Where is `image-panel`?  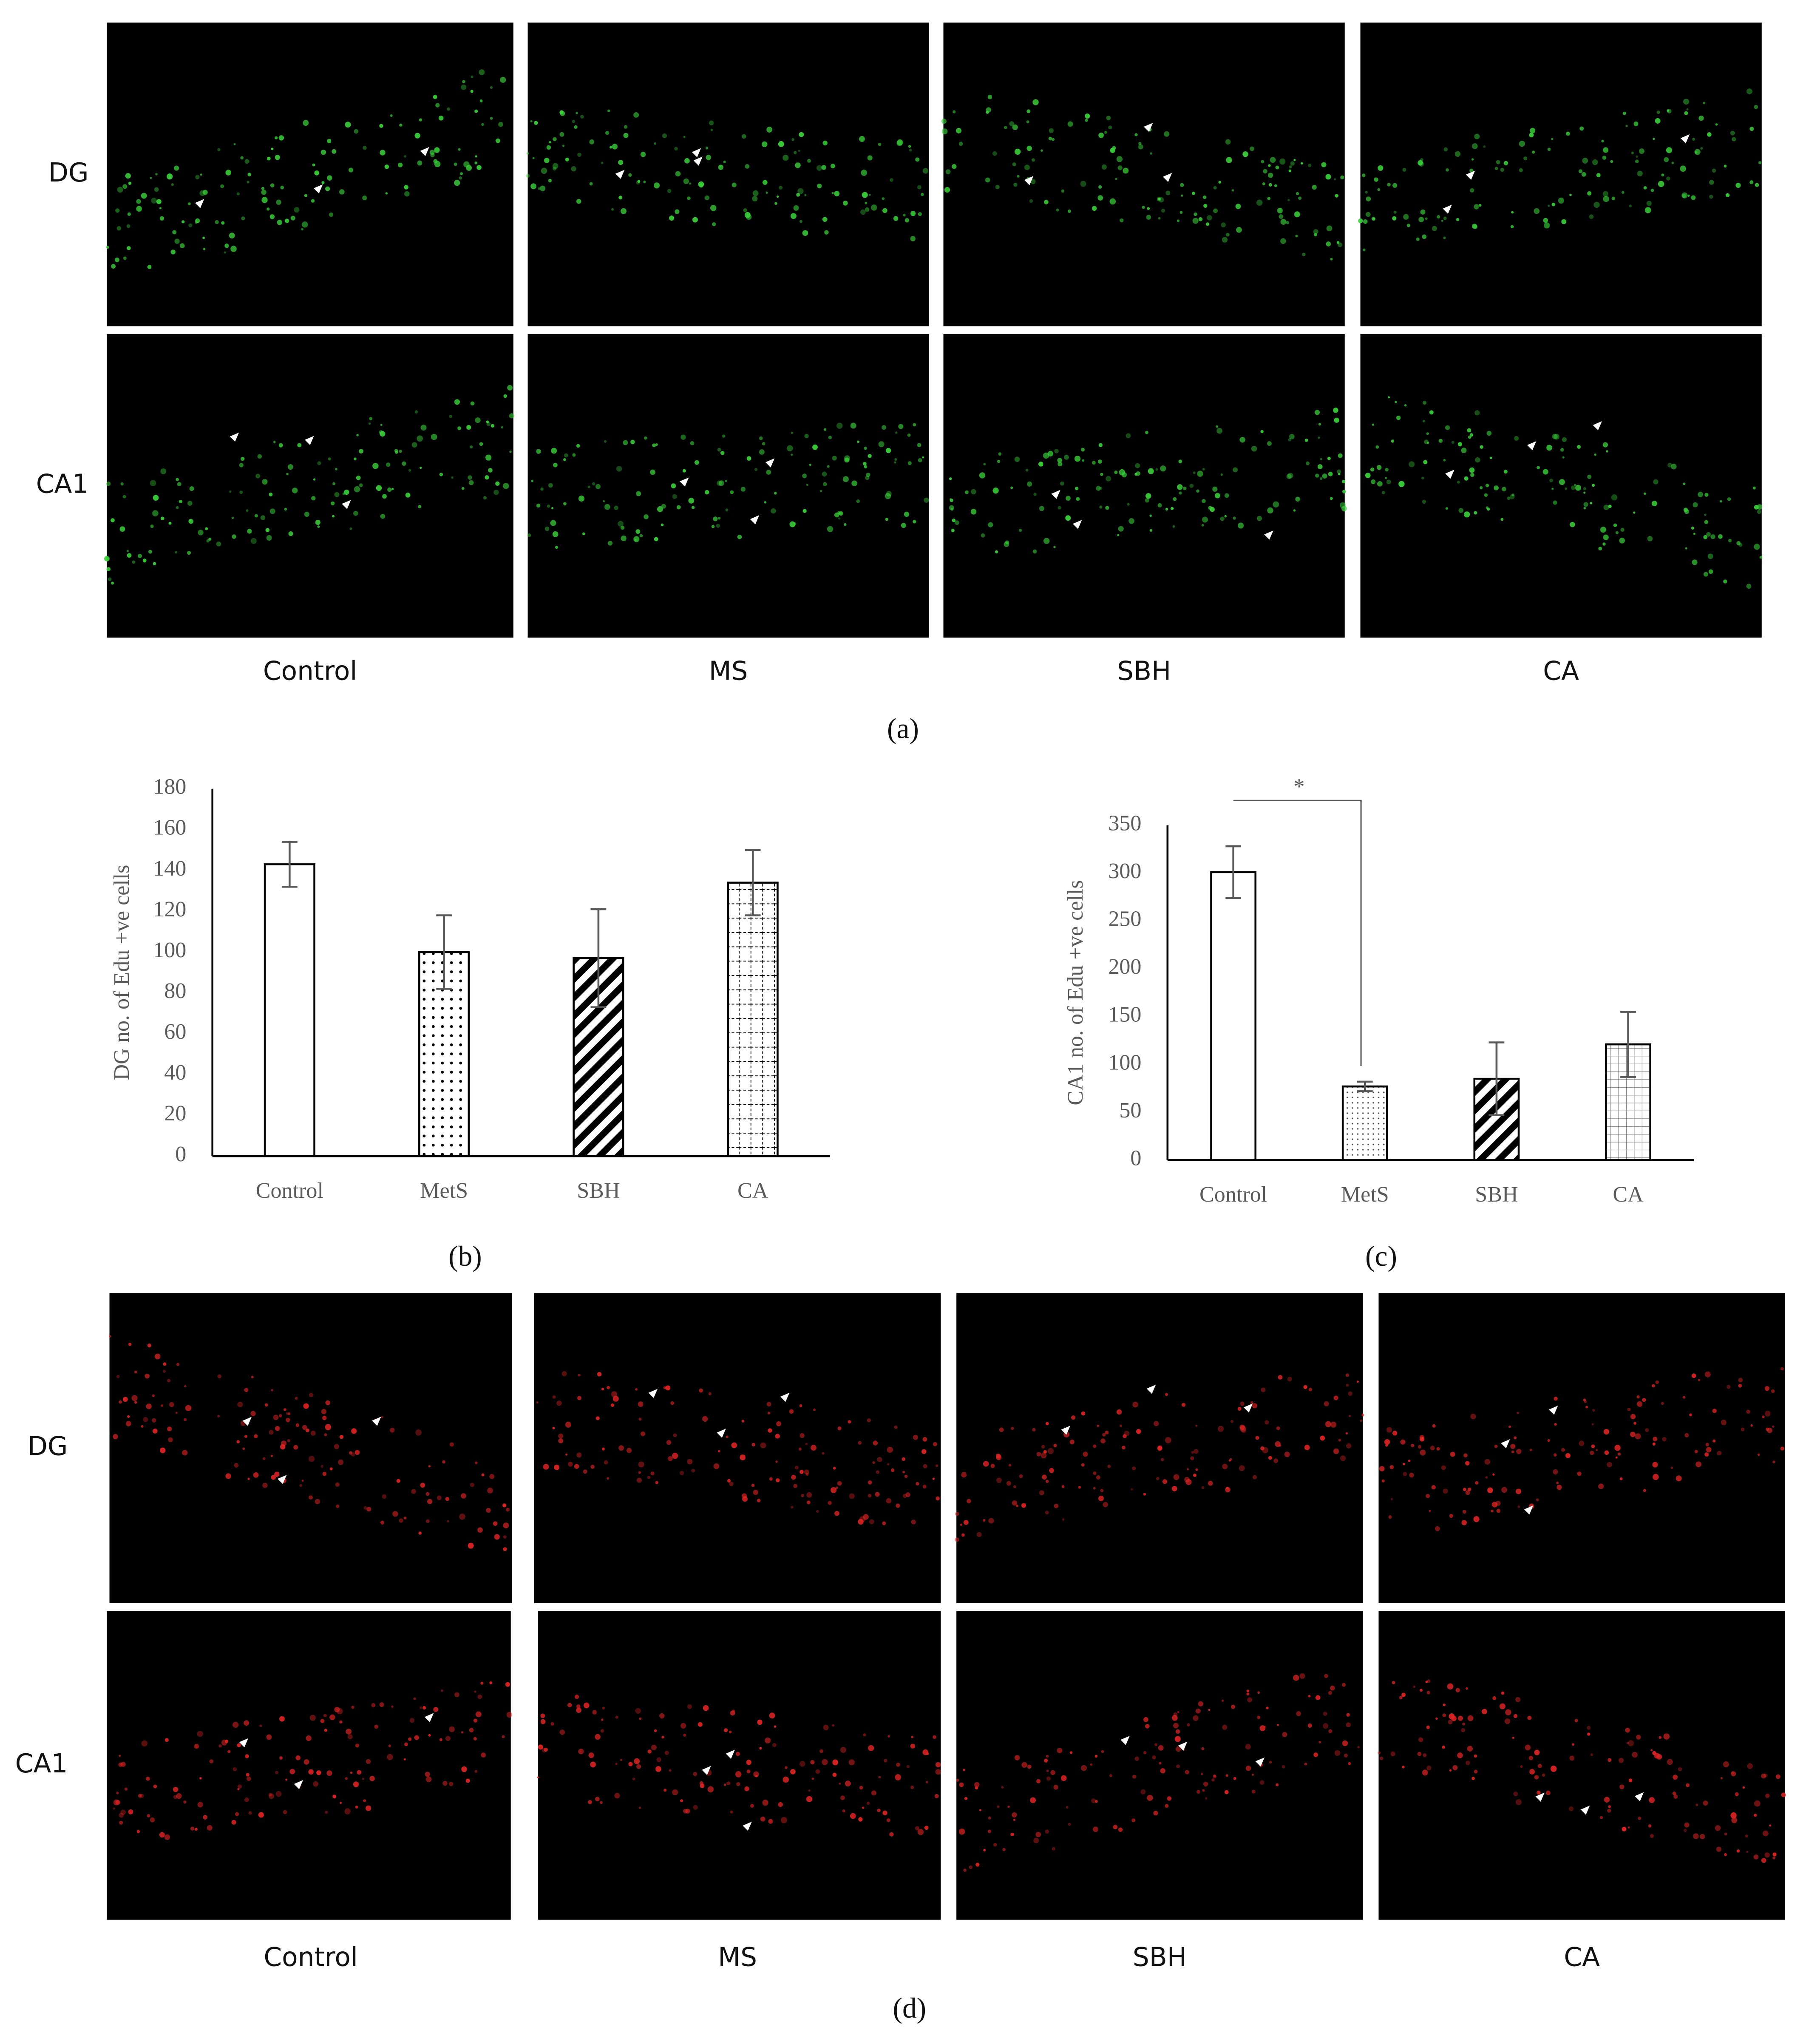 image-panel is located at coordinates (1561, 174).